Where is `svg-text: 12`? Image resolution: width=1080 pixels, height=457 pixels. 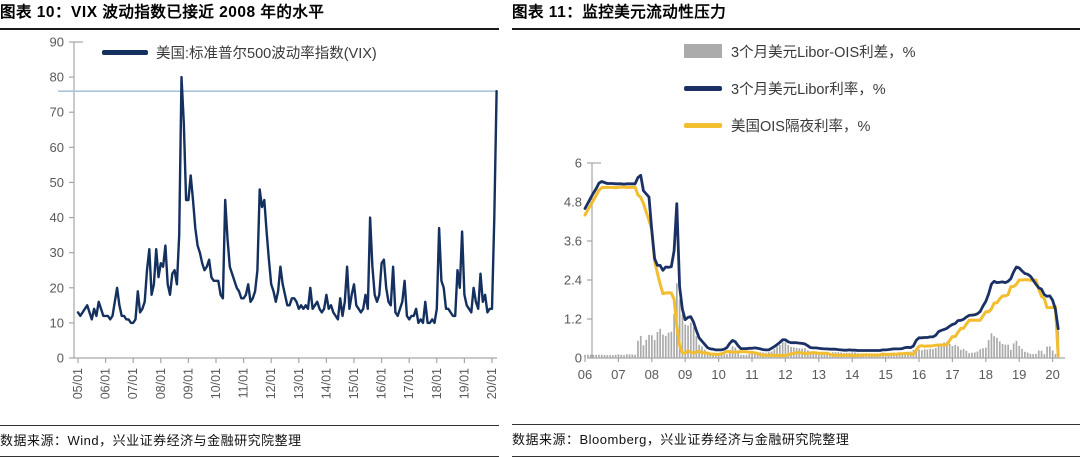
svg-text: 12 is located at coordinates (785, 374).